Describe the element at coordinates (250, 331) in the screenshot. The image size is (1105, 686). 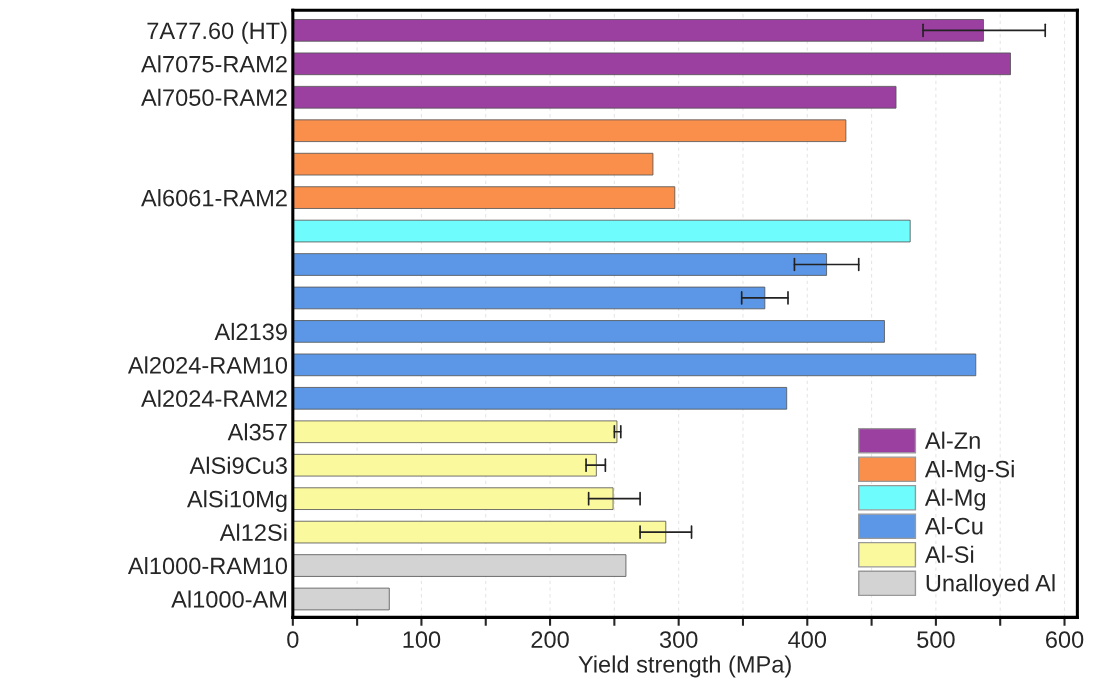
I see `y-tick-label: Al2139` at that location.